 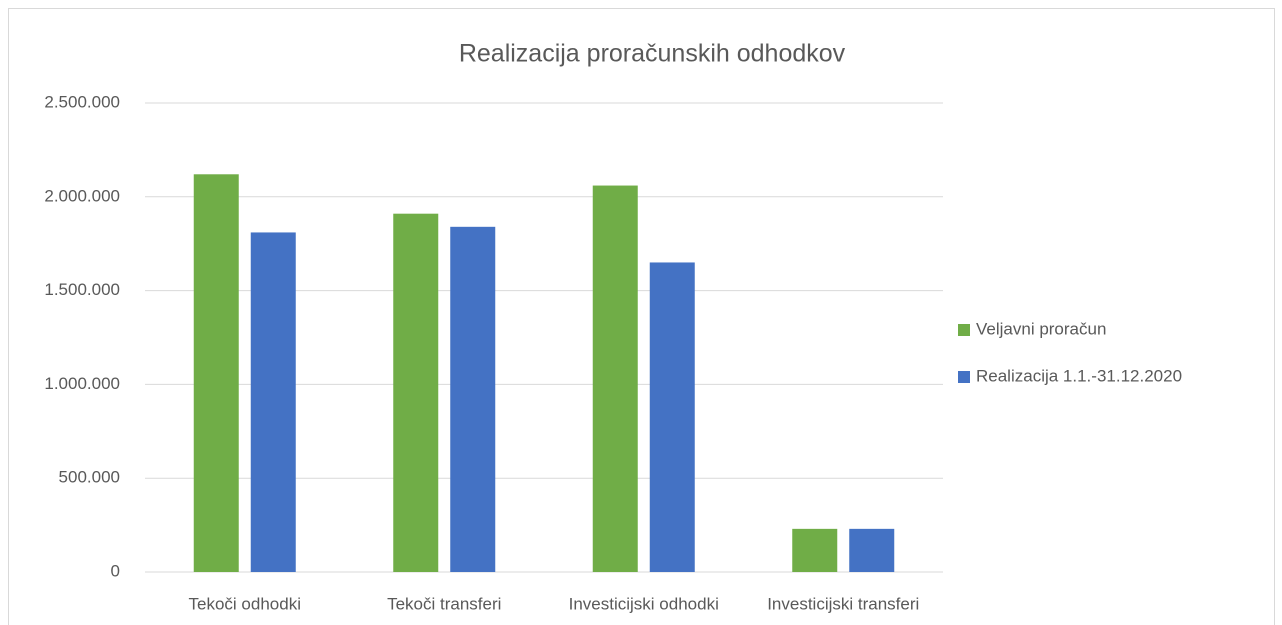 What do you see at coordinates (1079, 375) in the screenshot?
I see `legend-label: Realizacija 1.1.-31.12.2020` at bounding box center [1079, 375].